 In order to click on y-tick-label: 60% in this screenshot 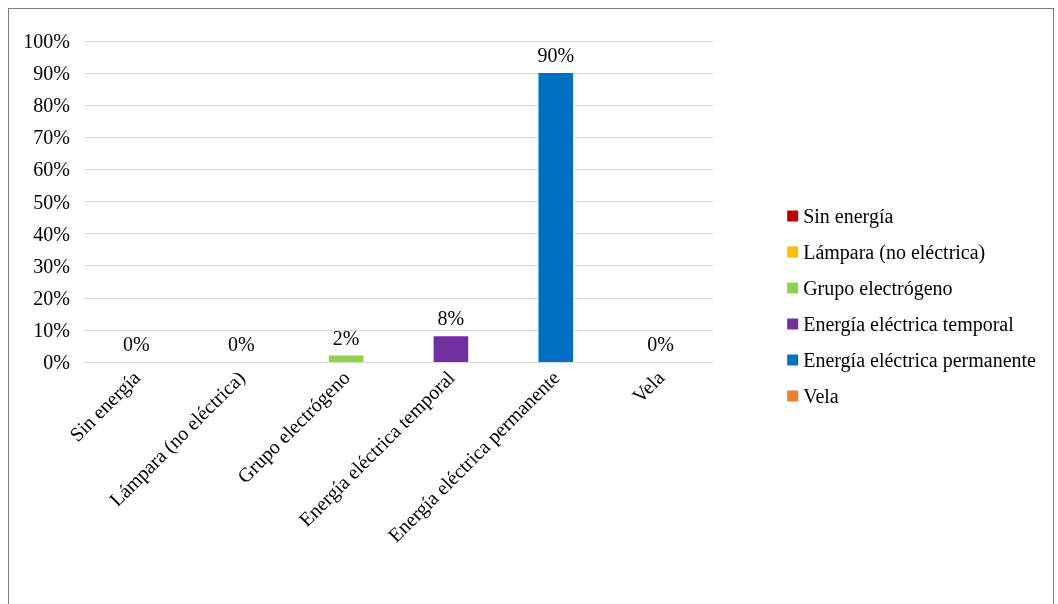, I will do `click(51, 169)`.